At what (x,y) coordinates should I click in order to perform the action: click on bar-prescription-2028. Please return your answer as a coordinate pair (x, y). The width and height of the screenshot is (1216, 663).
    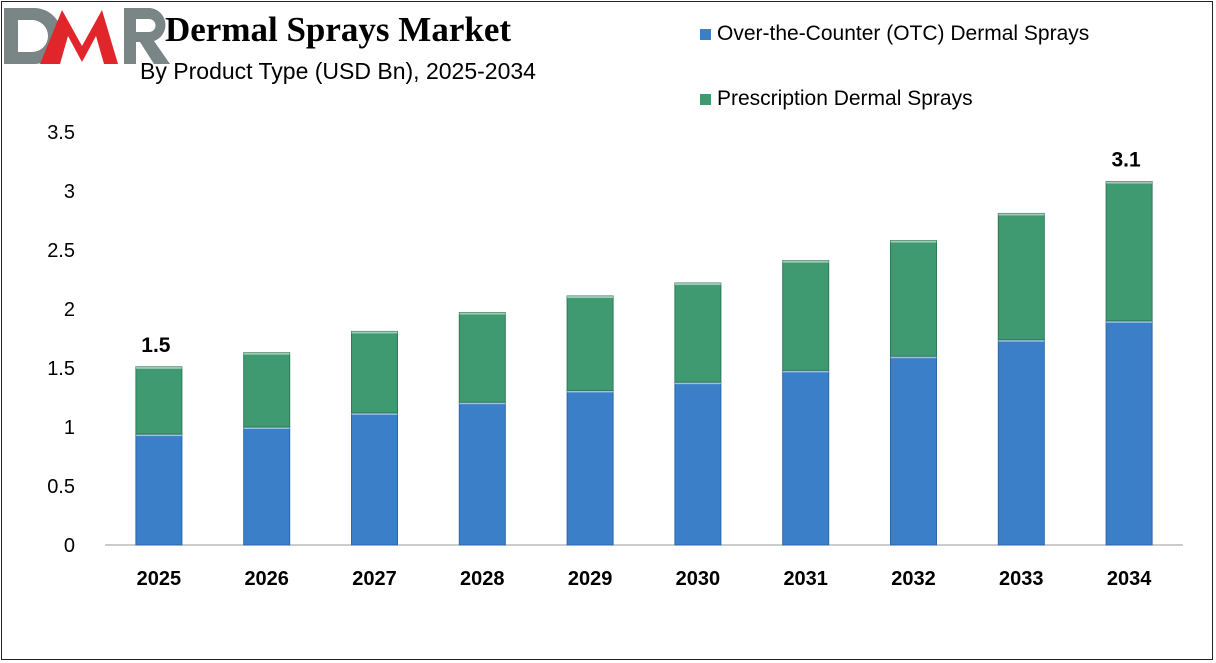
    Looking at the image, I should click on (482, 357).